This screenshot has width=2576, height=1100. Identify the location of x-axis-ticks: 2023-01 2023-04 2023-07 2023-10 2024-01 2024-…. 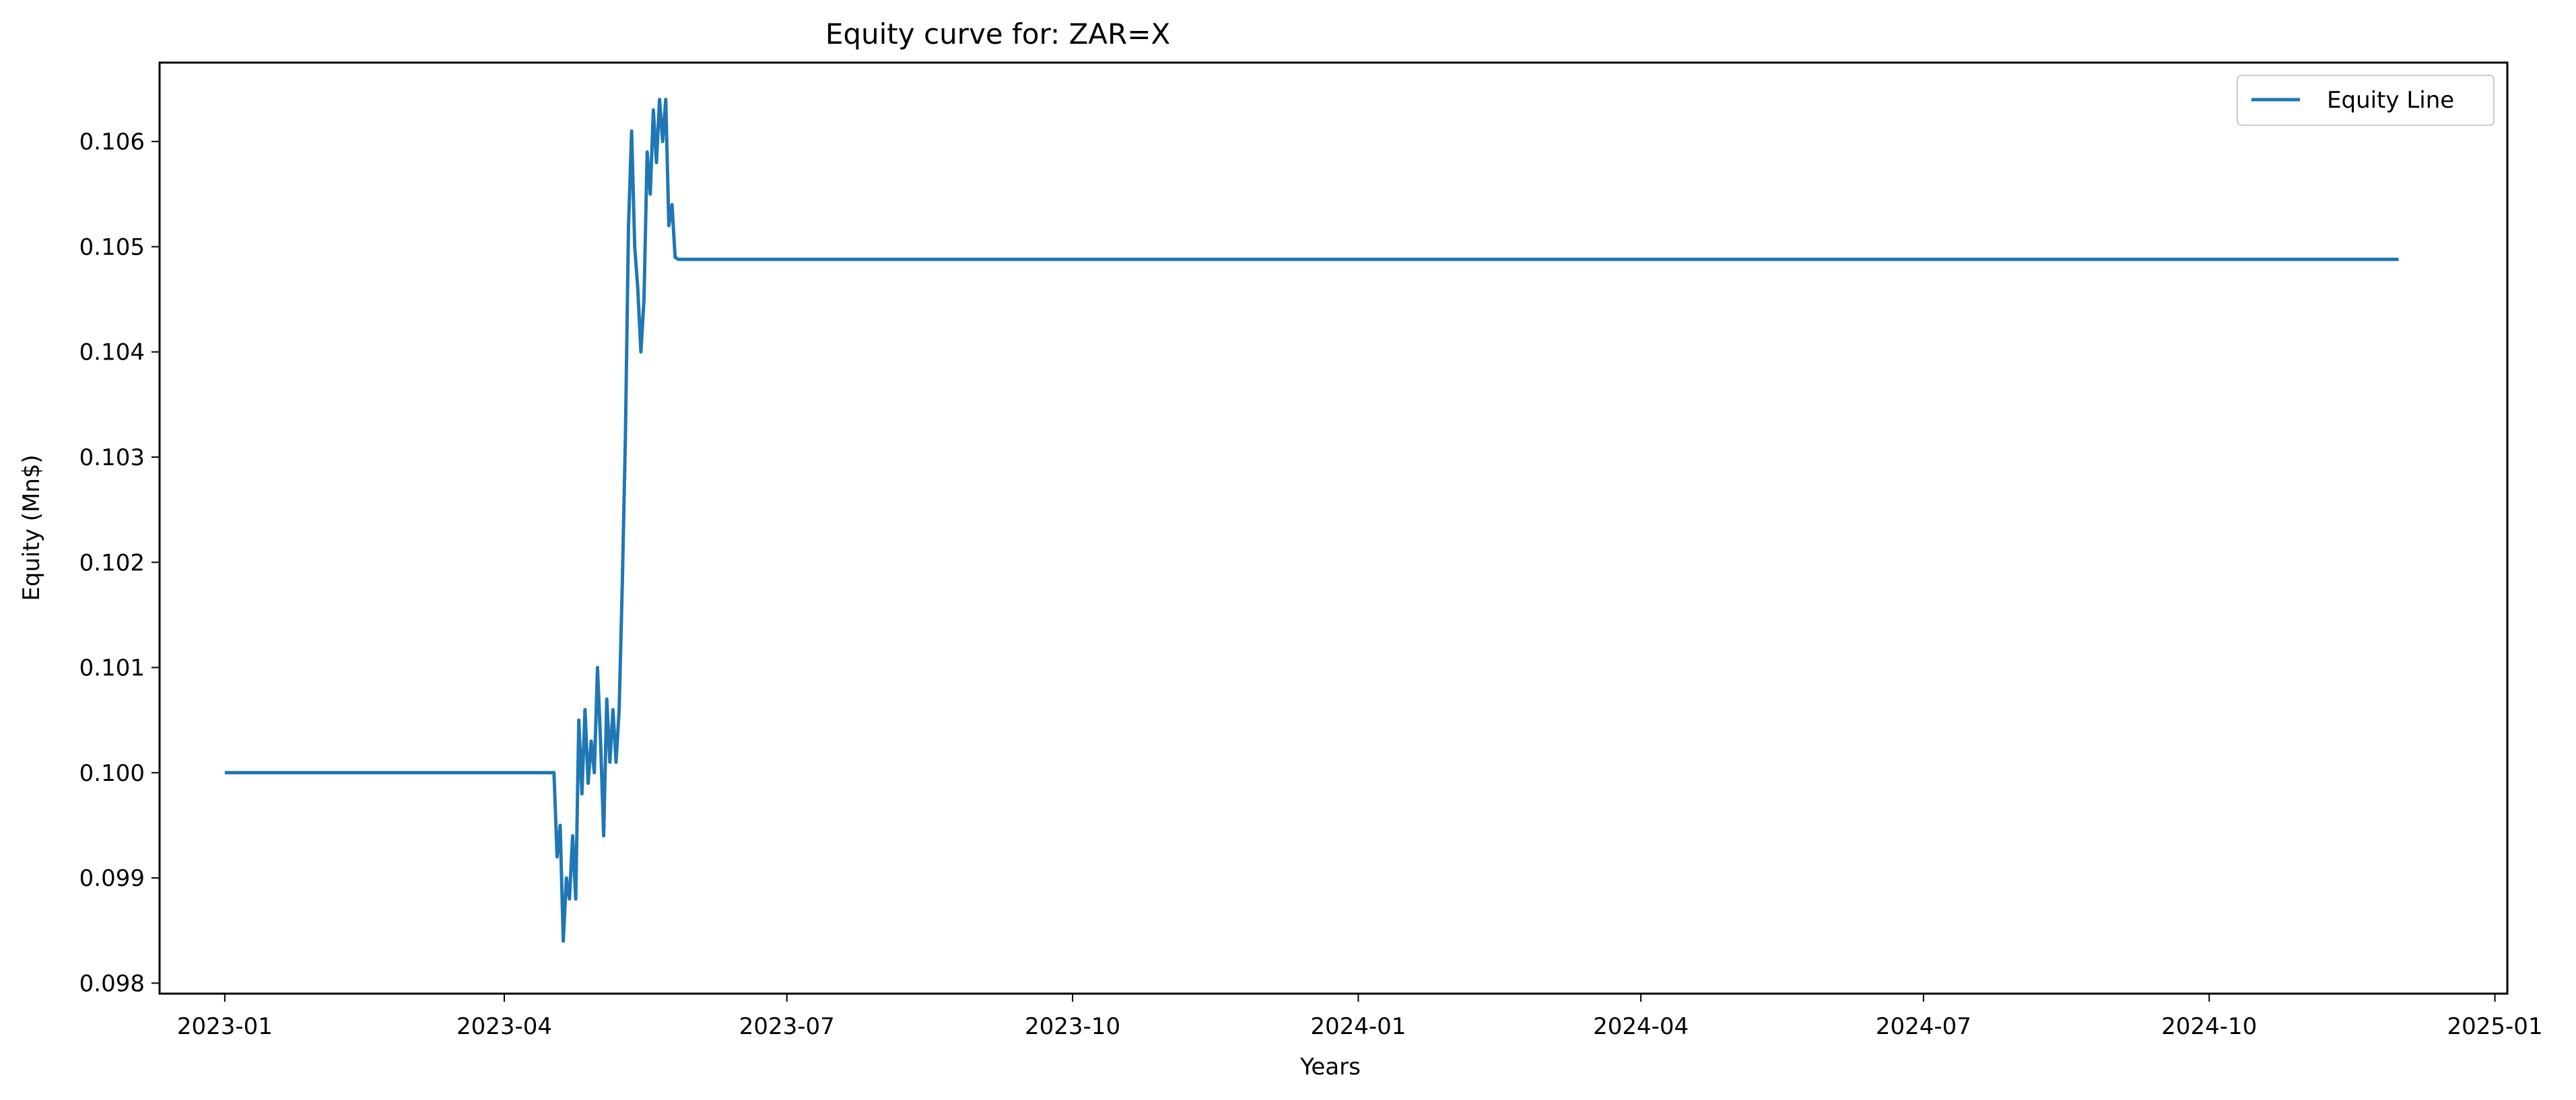
(1360, 1017).